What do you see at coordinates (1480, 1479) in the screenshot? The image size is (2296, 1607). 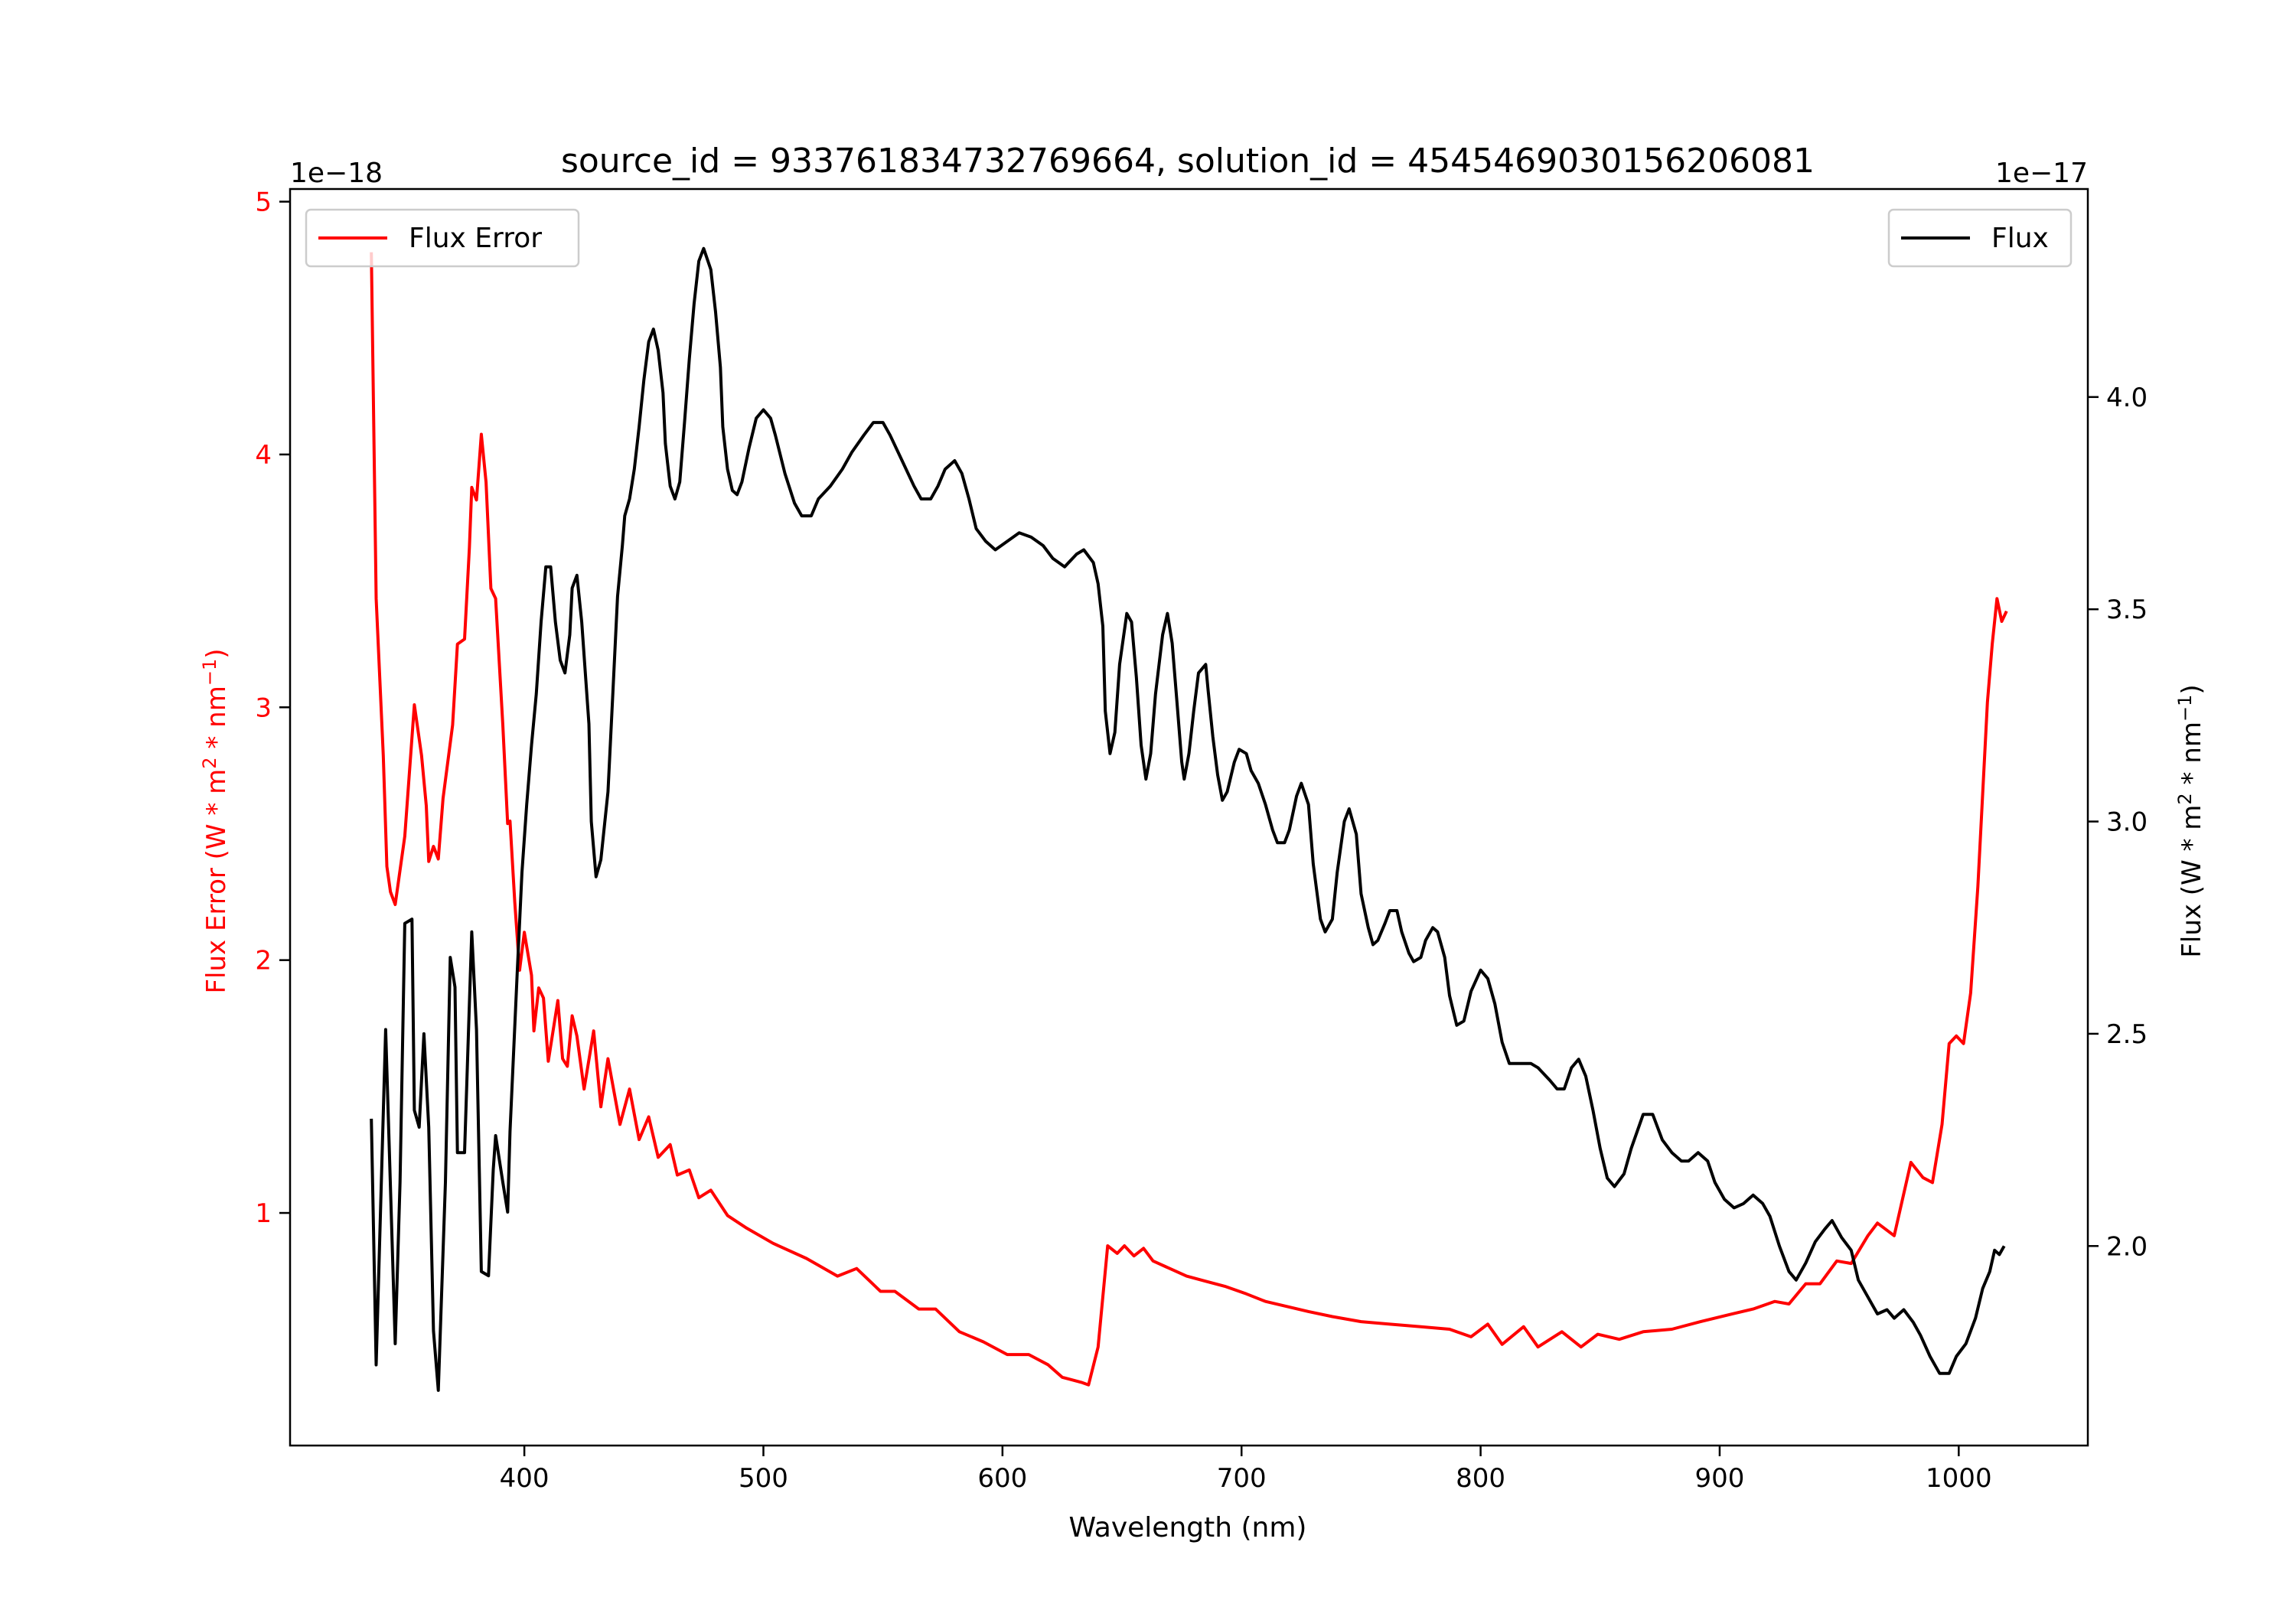 I see `x-tick-label: 800` at bounding box center [1480, 1479].